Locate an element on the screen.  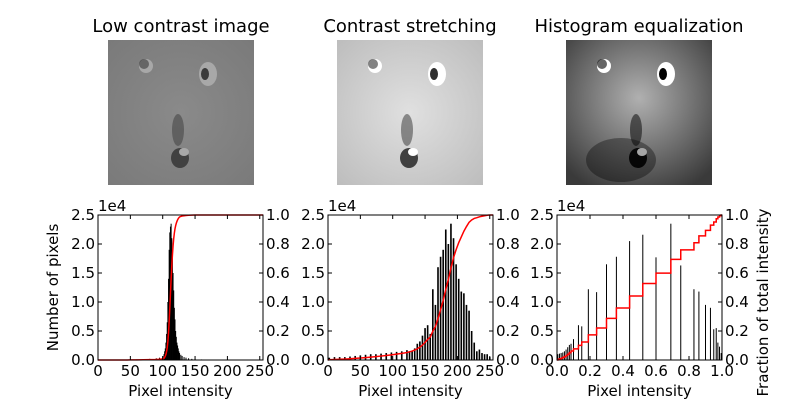
y-right-tick-label: 0.0 is located at coordinates (508, 360).